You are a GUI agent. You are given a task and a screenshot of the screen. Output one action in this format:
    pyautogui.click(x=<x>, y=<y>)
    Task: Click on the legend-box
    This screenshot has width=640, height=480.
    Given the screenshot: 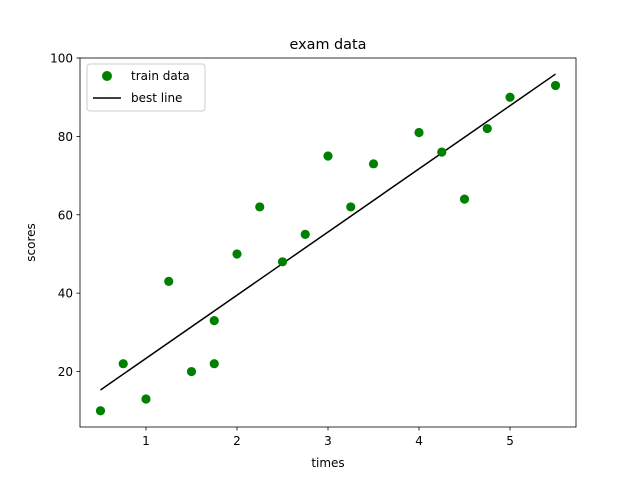 What is the action you would take?
    pyautogui.click(x=146, y=87)
    